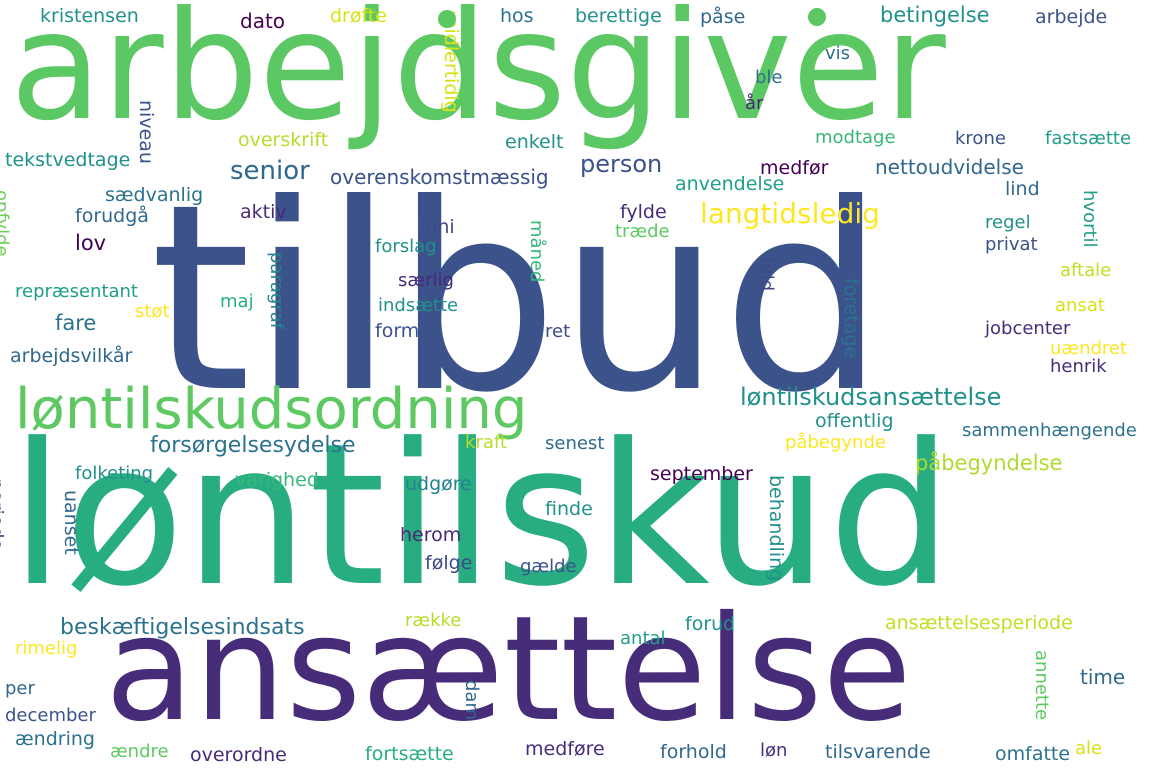  Describe the element at coordinates (693, 752) in the screenshot. I see `word-97: forhold` at that location.